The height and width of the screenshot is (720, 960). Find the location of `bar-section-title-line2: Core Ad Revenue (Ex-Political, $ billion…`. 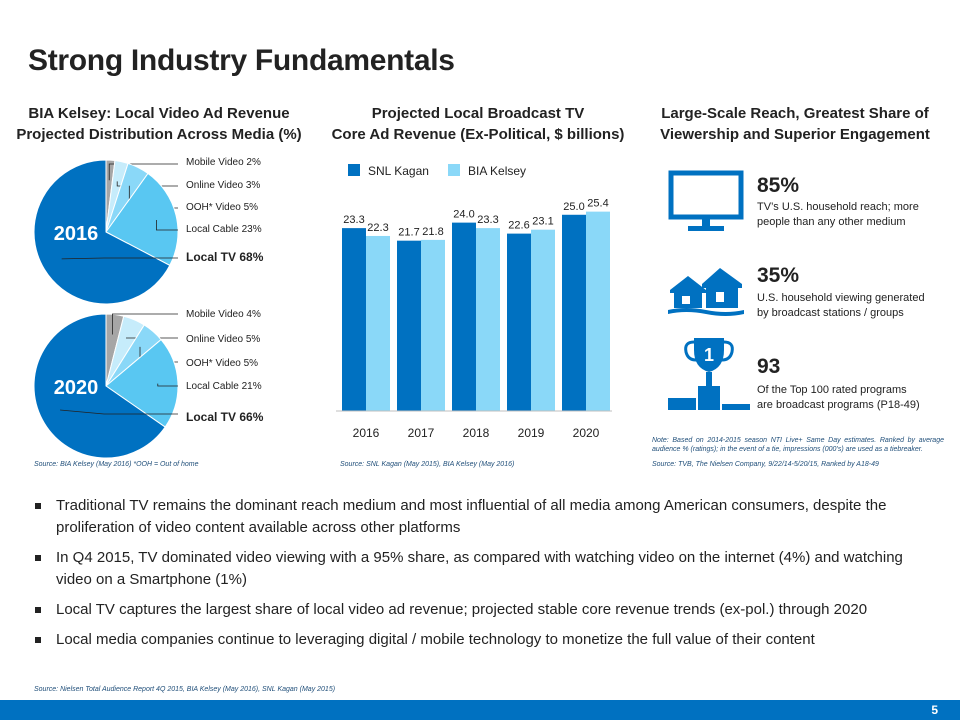

bar-section-title-line2: Core Ad Revenue (Ex-Political, $ billion… is located at coordinates (478, 134).